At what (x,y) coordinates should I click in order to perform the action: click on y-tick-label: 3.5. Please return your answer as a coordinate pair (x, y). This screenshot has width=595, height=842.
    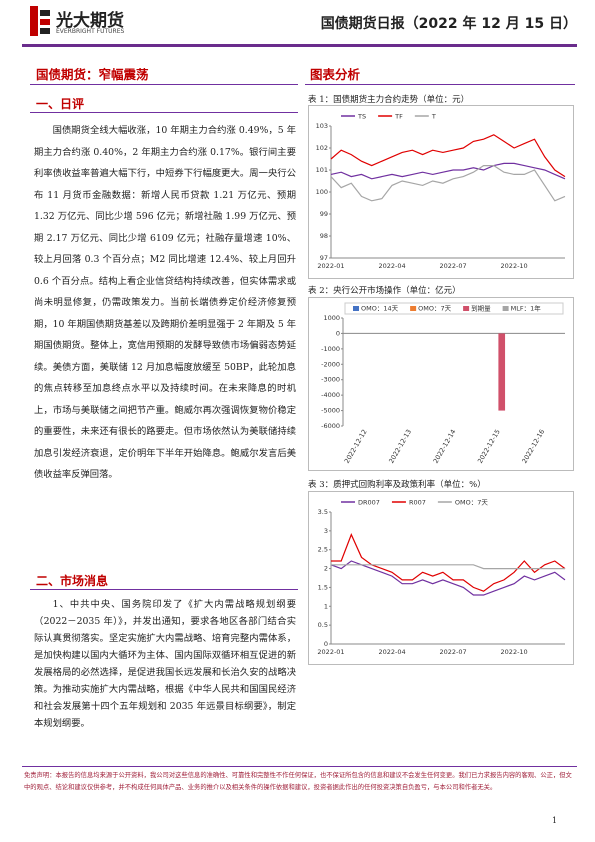
    Looking at the image, I should click on (323, 512).